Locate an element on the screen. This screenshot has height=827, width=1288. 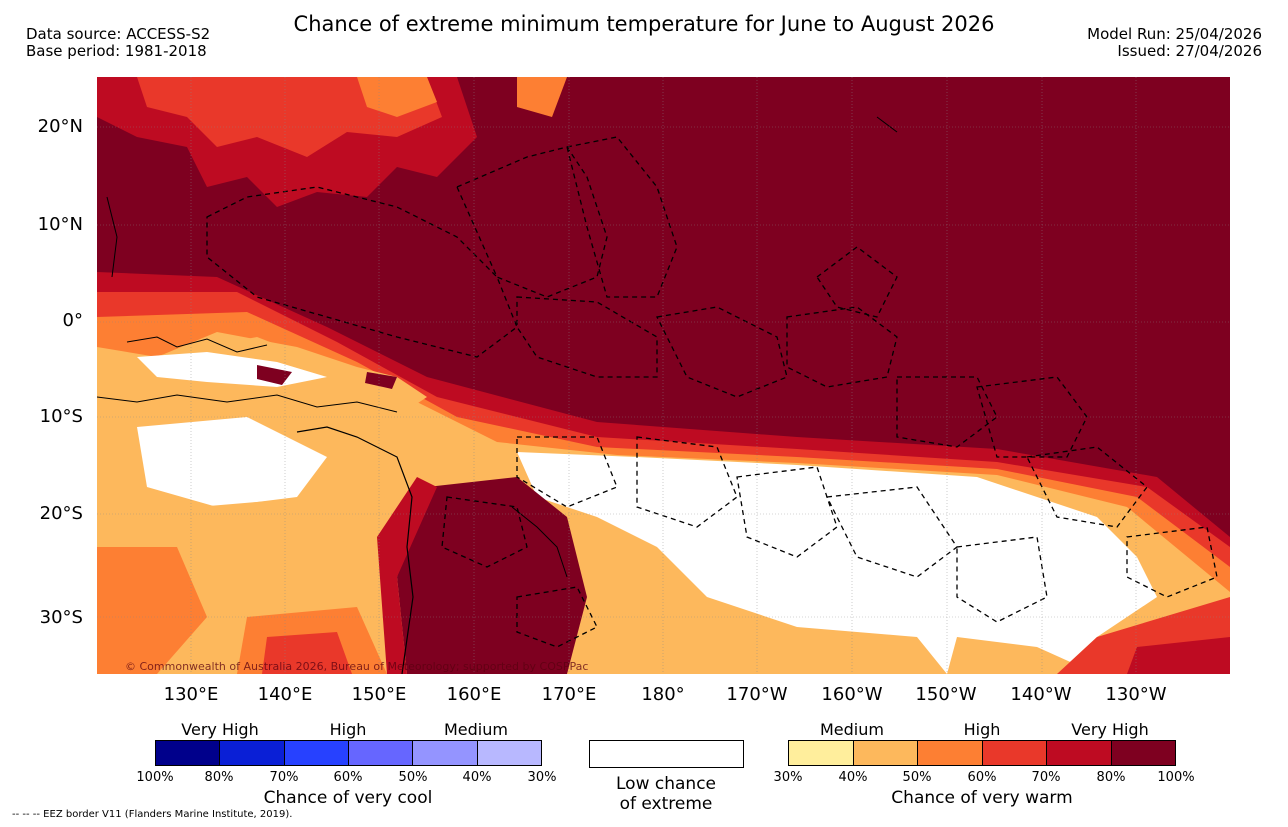
cool-tick: 50% is located at coordinates (413, 777).